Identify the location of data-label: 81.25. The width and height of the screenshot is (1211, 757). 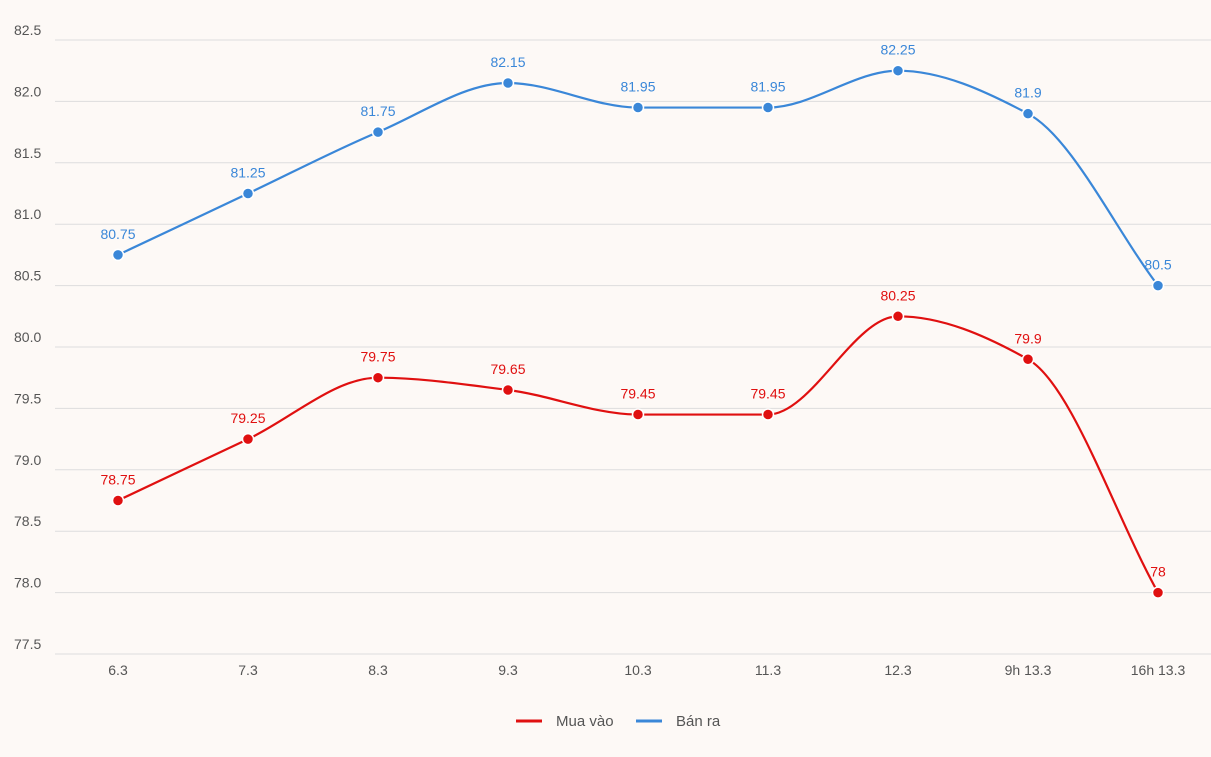
(247, 173).